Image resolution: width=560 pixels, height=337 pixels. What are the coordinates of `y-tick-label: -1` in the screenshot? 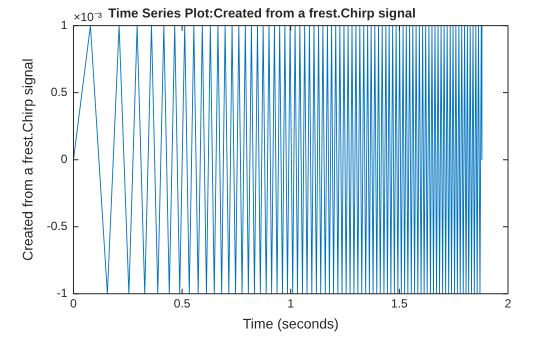 It's located at (62, 293).